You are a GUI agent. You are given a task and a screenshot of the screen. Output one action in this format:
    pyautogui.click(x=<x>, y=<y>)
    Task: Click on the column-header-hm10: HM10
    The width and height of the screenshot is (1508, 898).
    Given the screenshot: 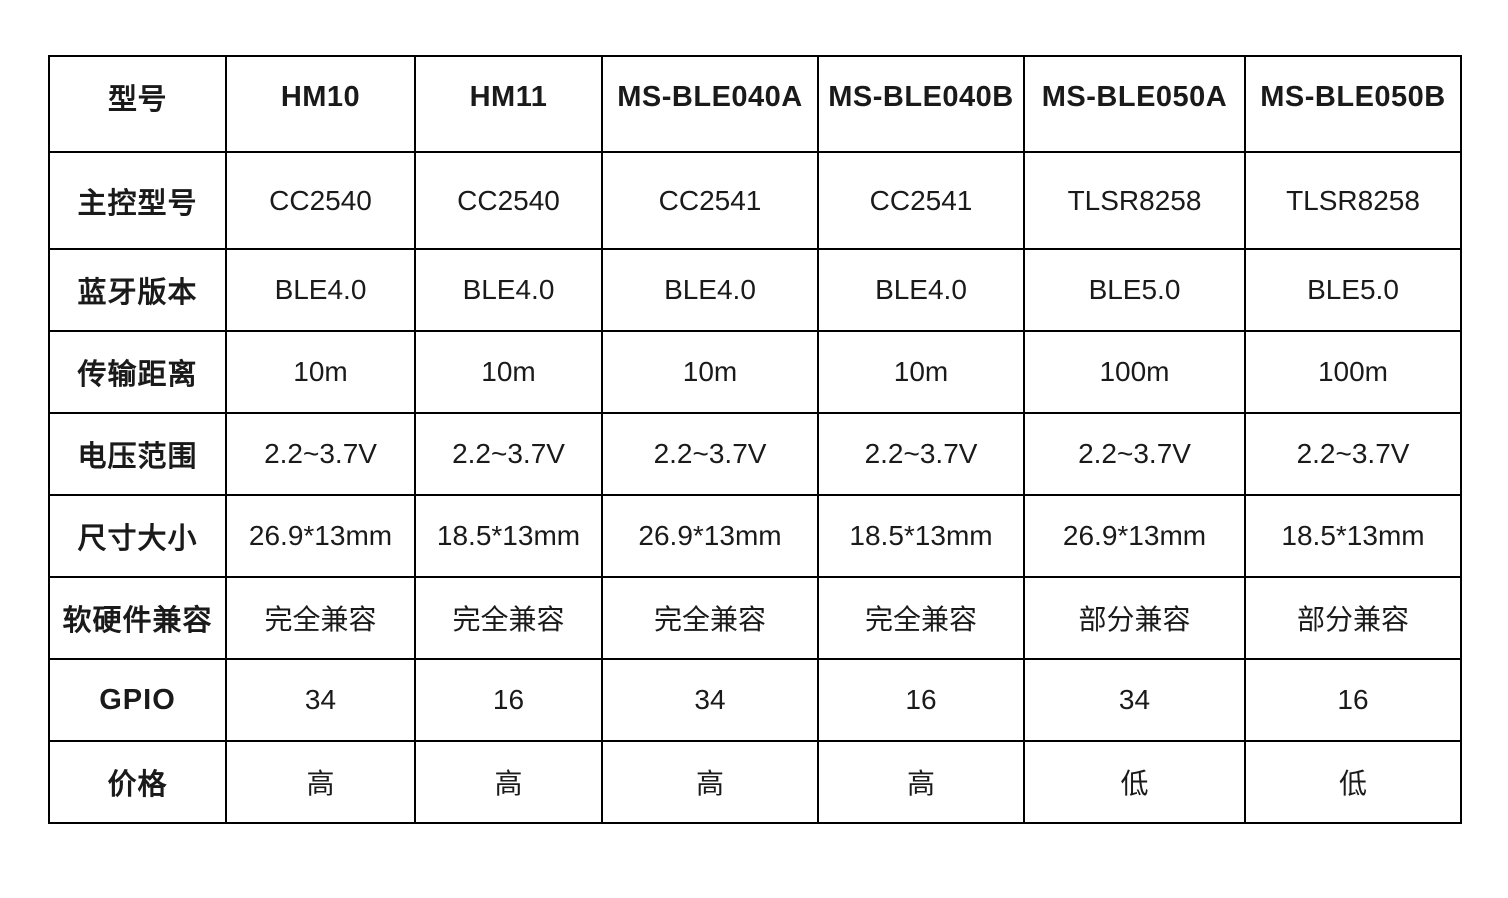 What is the action you would take?
    pyautogui.click(x=320, y=104)
    